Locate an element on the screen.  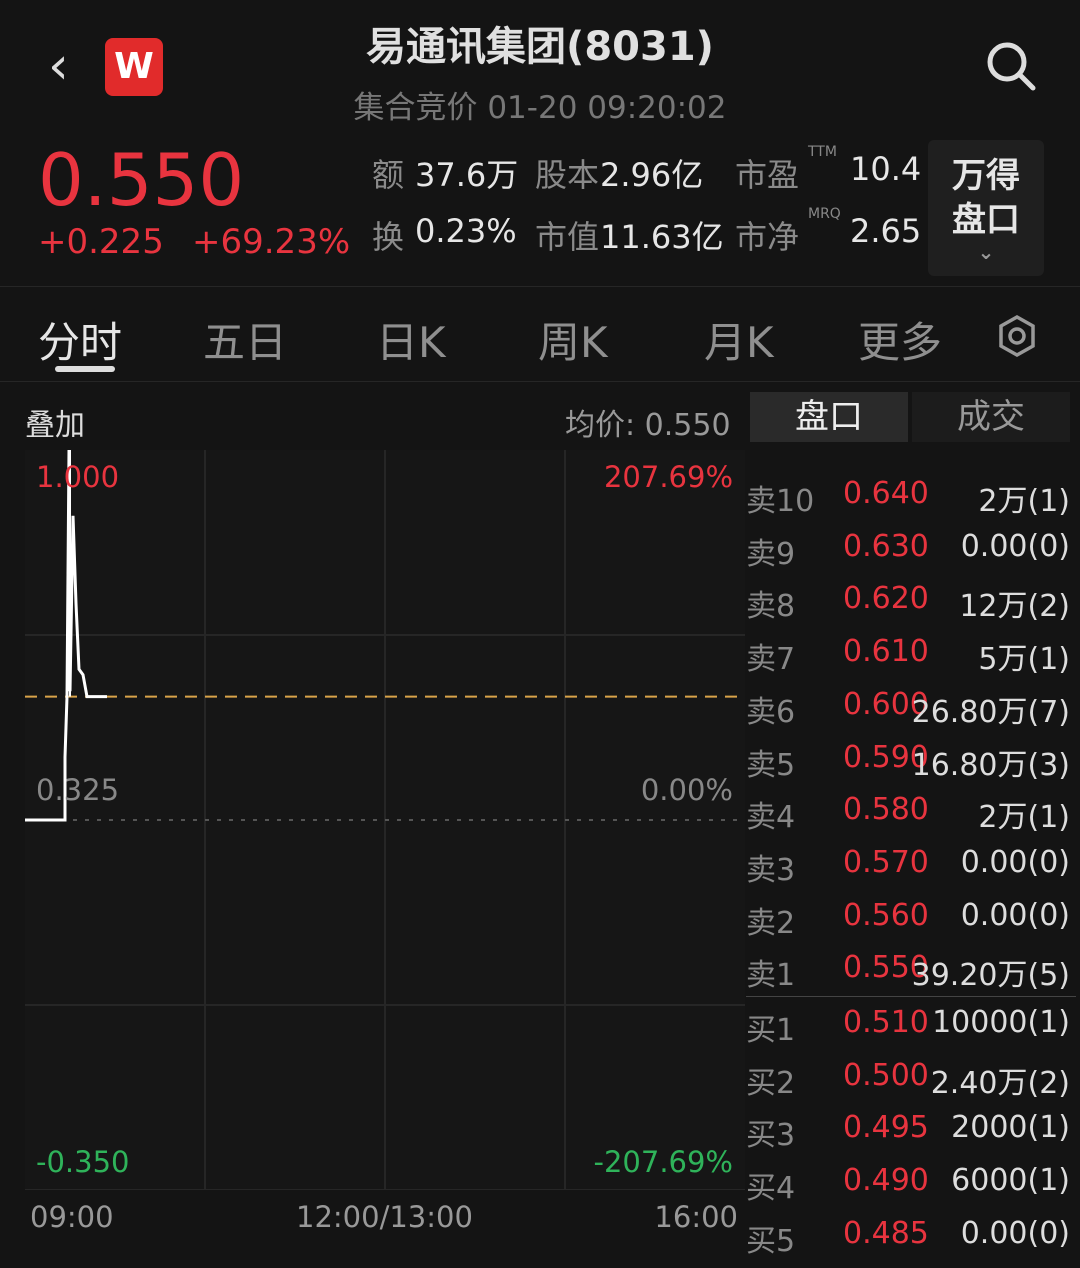
tab-0: 分时 is located at coordinates (80, 342).